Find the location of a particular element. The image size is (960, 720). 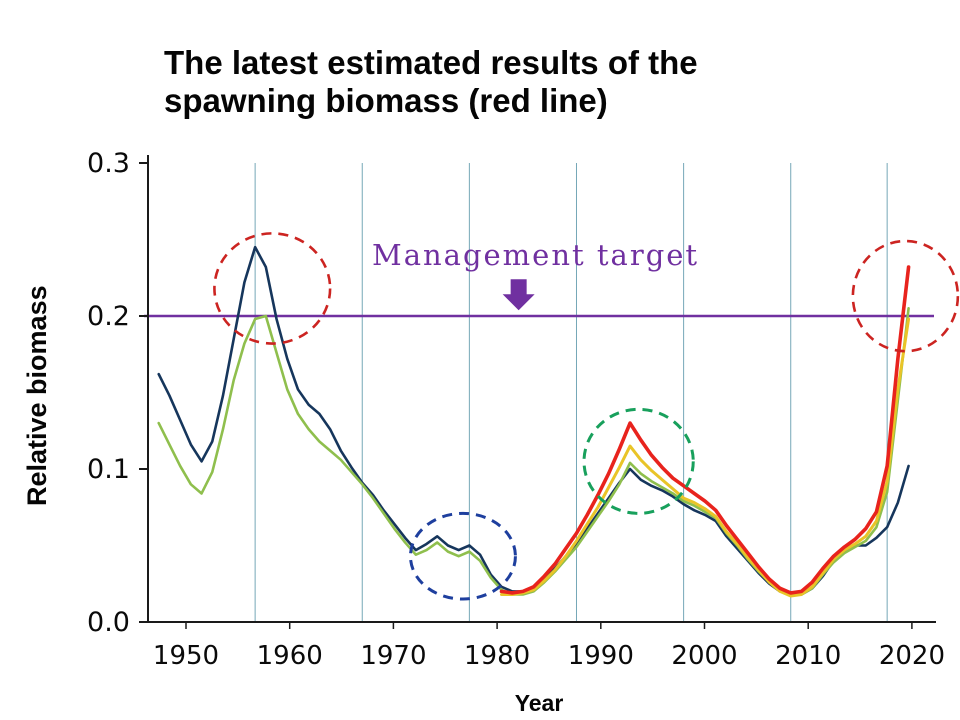

dashed-circle-1959-peak is located at coordinates (272, 288).